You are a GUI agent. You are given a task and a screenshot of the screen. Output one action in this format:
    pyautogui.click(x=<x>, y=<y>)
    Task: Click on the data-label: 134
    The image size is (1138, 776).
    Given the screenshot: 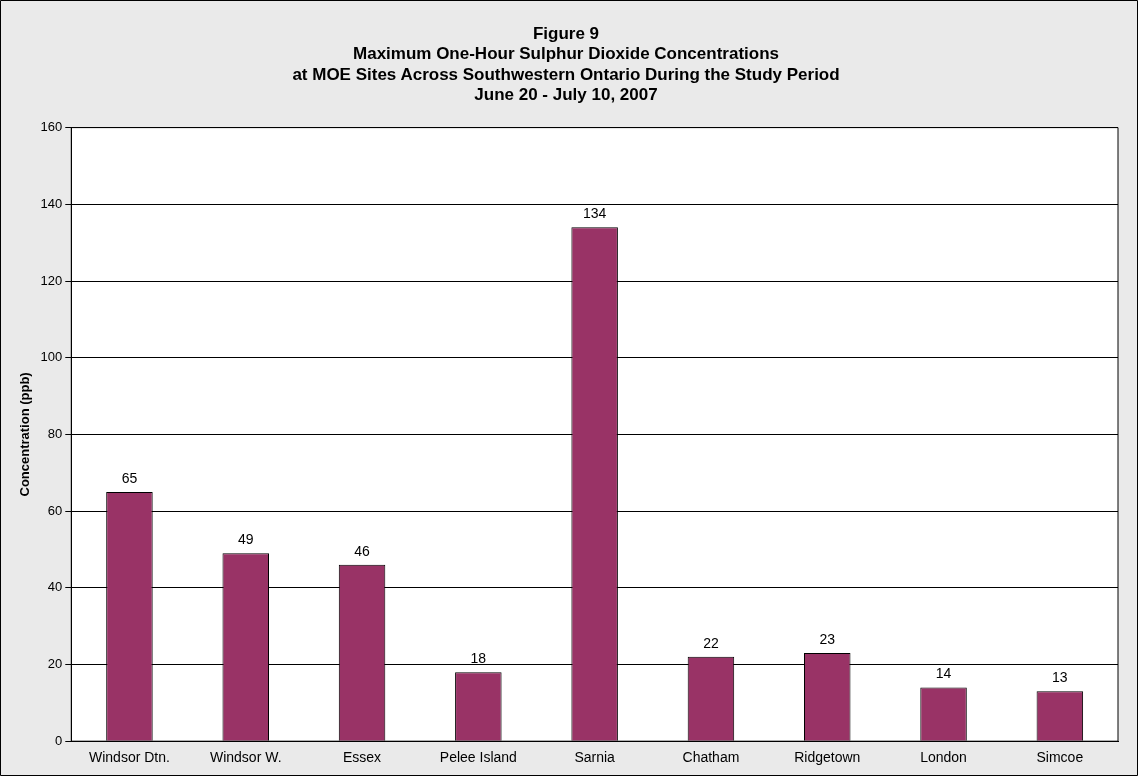 What is the action you would take?
    pyautogui.click(x=594, y=213)
    